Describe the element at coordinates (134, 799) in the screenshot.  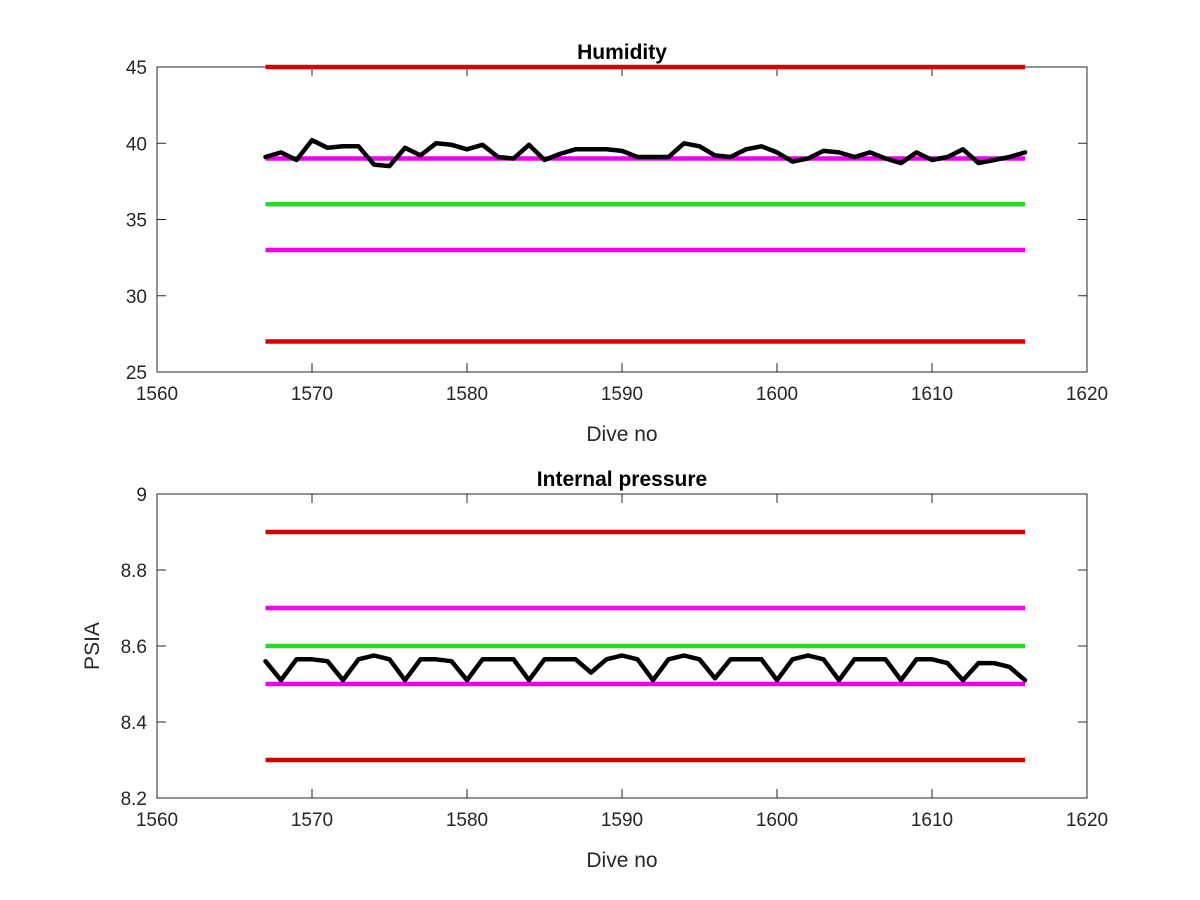
I see `y-tick-label: 8.2` at that location.